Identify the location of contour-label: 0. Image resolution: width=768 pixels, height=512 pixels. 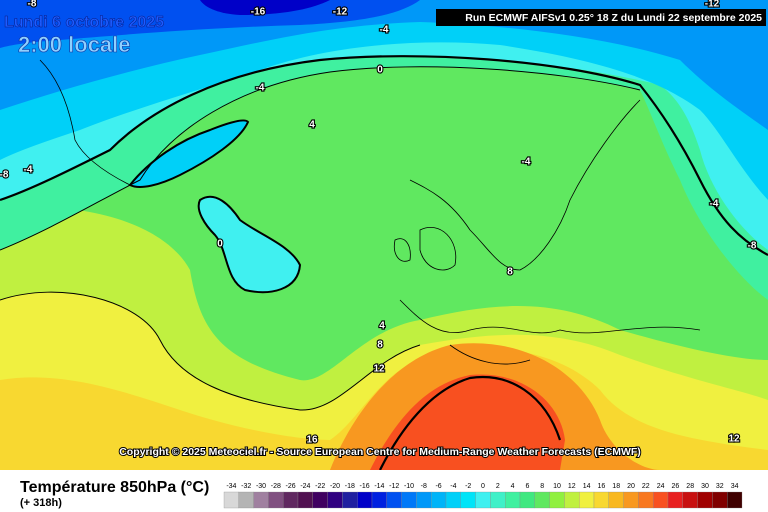
(220, 244).